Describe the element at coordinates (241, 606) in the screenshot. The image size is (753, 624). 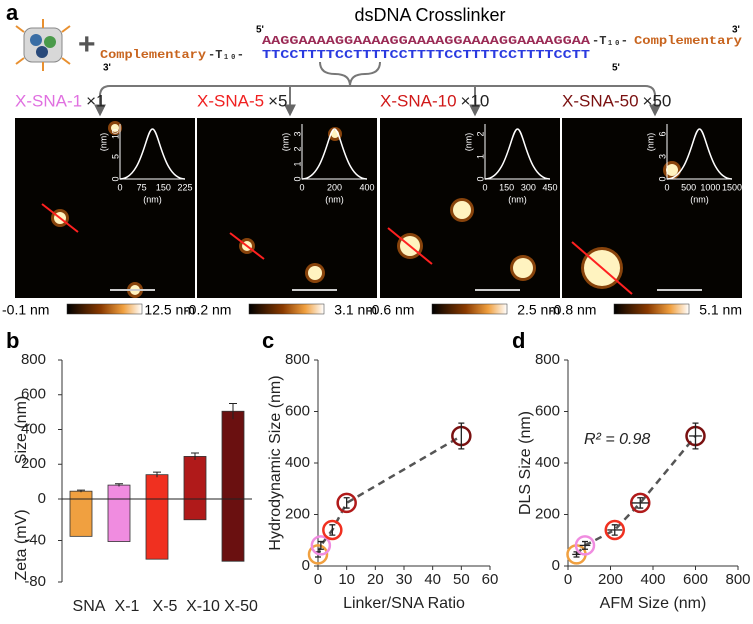
I see `x-tick-label: X-50` at that location.